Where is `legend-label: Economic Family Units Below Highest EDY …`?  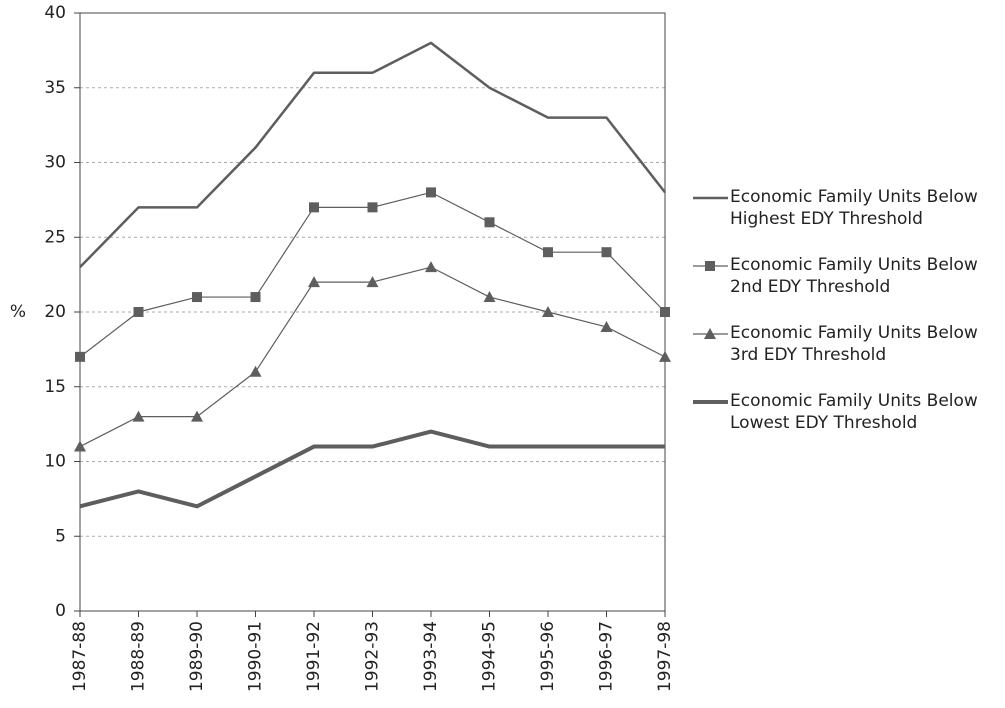 legend-label: Economic Family Units Below Highest EDY … is located at coordinates (854, 208).